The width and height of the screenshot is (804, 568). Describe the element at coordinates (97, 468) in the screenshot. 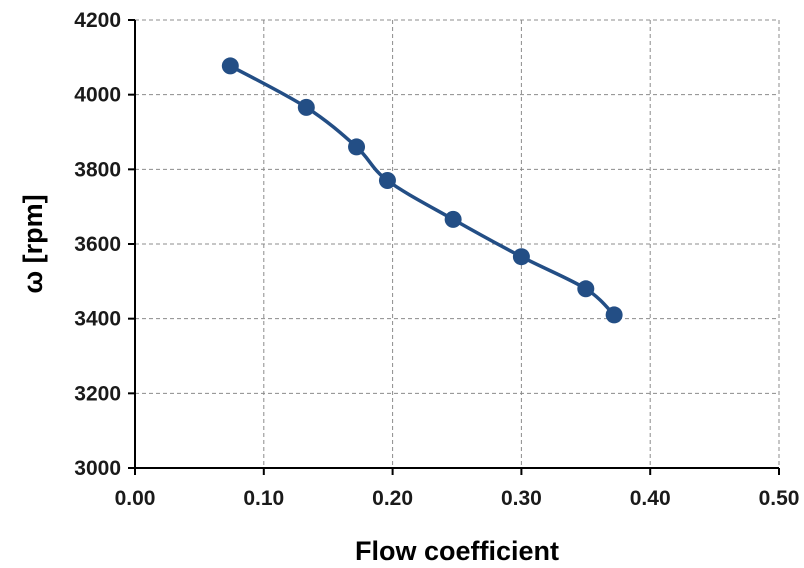

I see `y-tick-label: 3000` at that location.